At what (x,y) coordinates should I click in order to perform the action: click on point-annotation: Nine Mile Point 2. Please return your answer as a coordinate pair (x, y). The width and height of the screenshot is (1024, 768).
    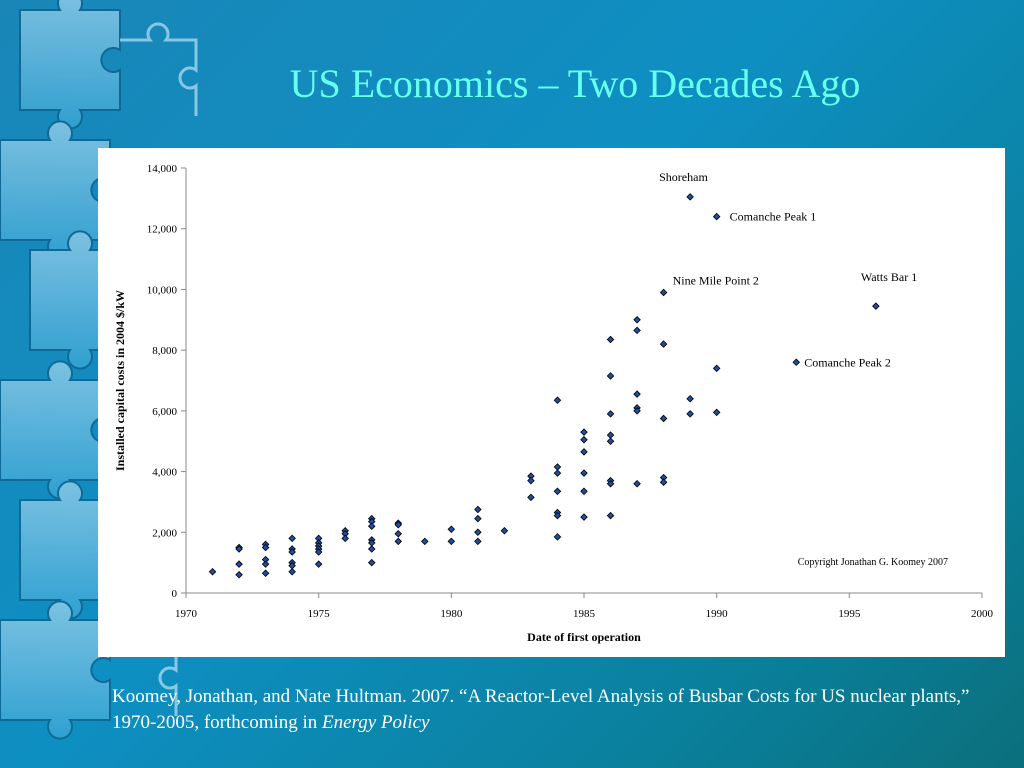
    Looking at the image, I should click on (716, 280).